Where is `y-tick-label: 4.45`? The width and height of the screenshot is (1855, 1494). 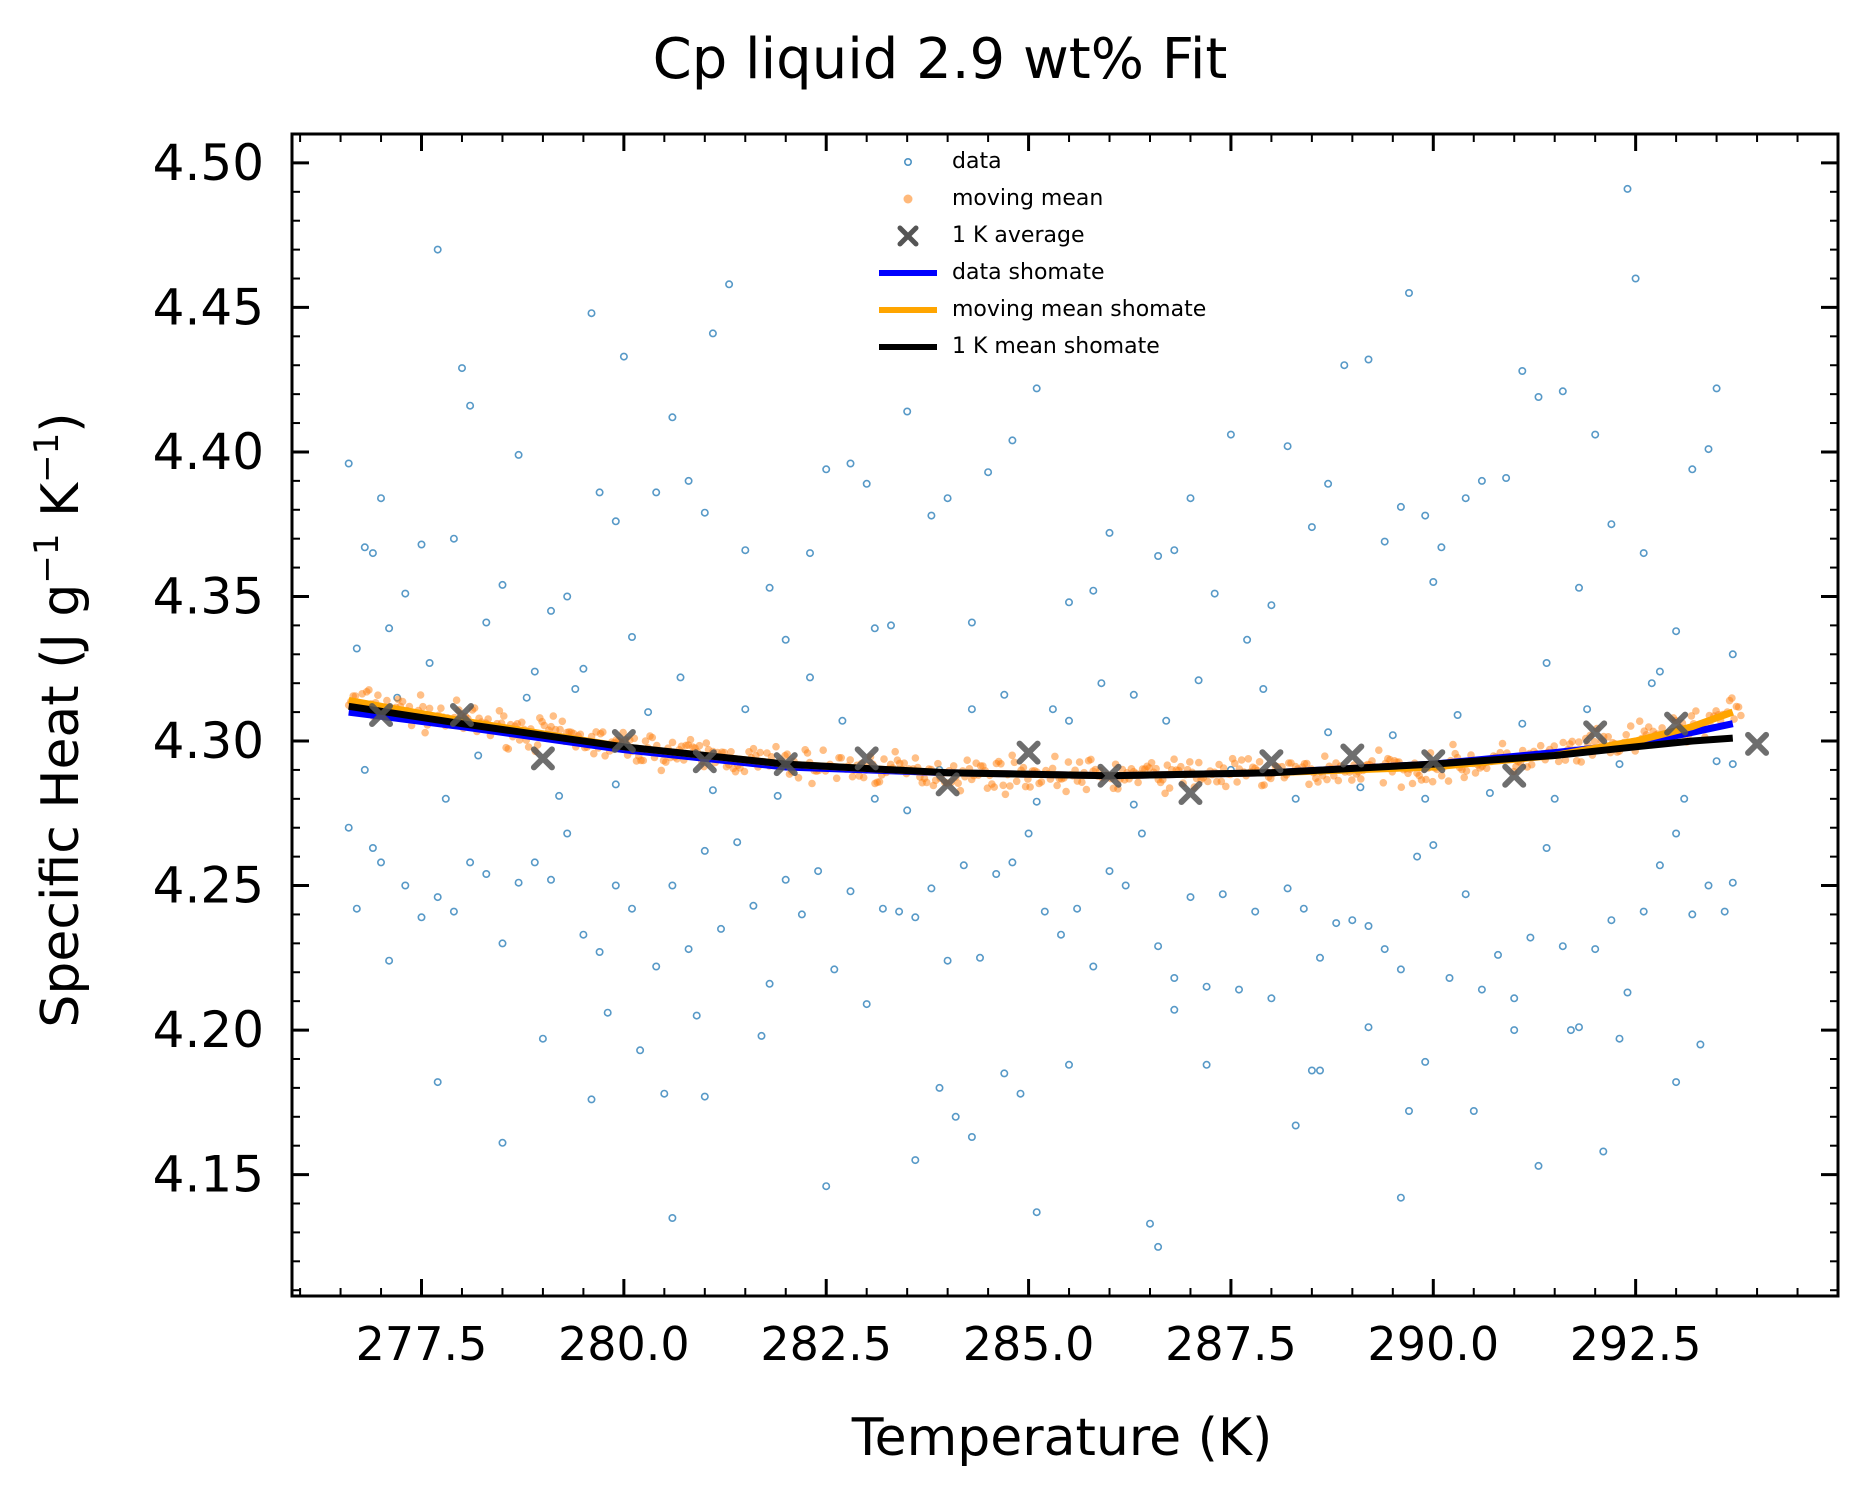 y-tick-label: 4.45 is located at coordinates (208, 307).